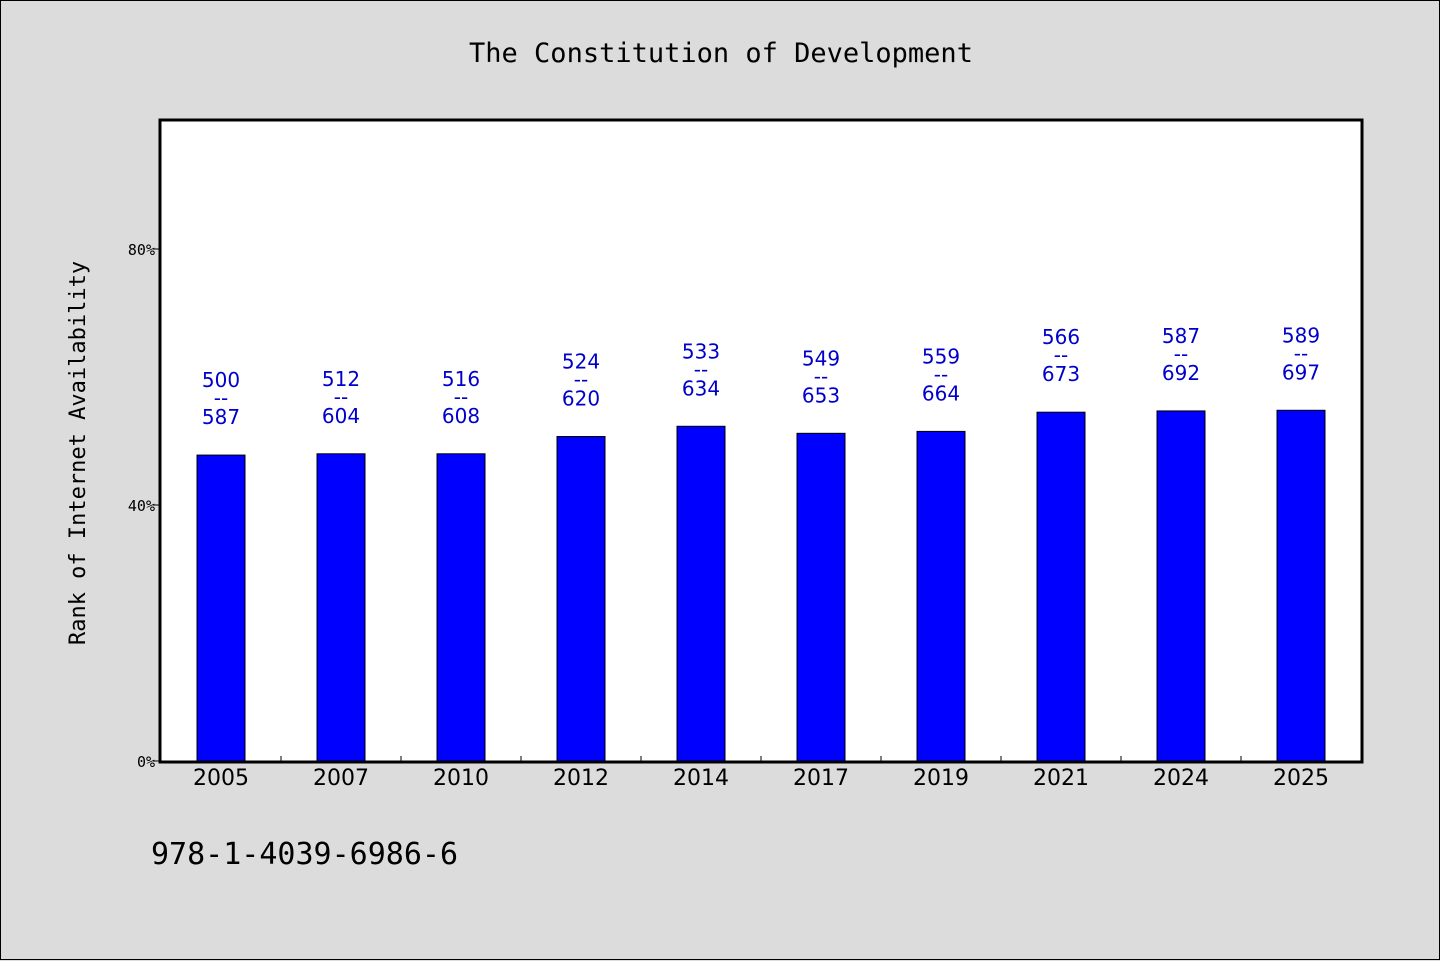 The height and width of the screenshot is (961, 1440). Describe the element at coordinates (221, 380) in the screenshot. I see `data-label-low: 500` at that location.